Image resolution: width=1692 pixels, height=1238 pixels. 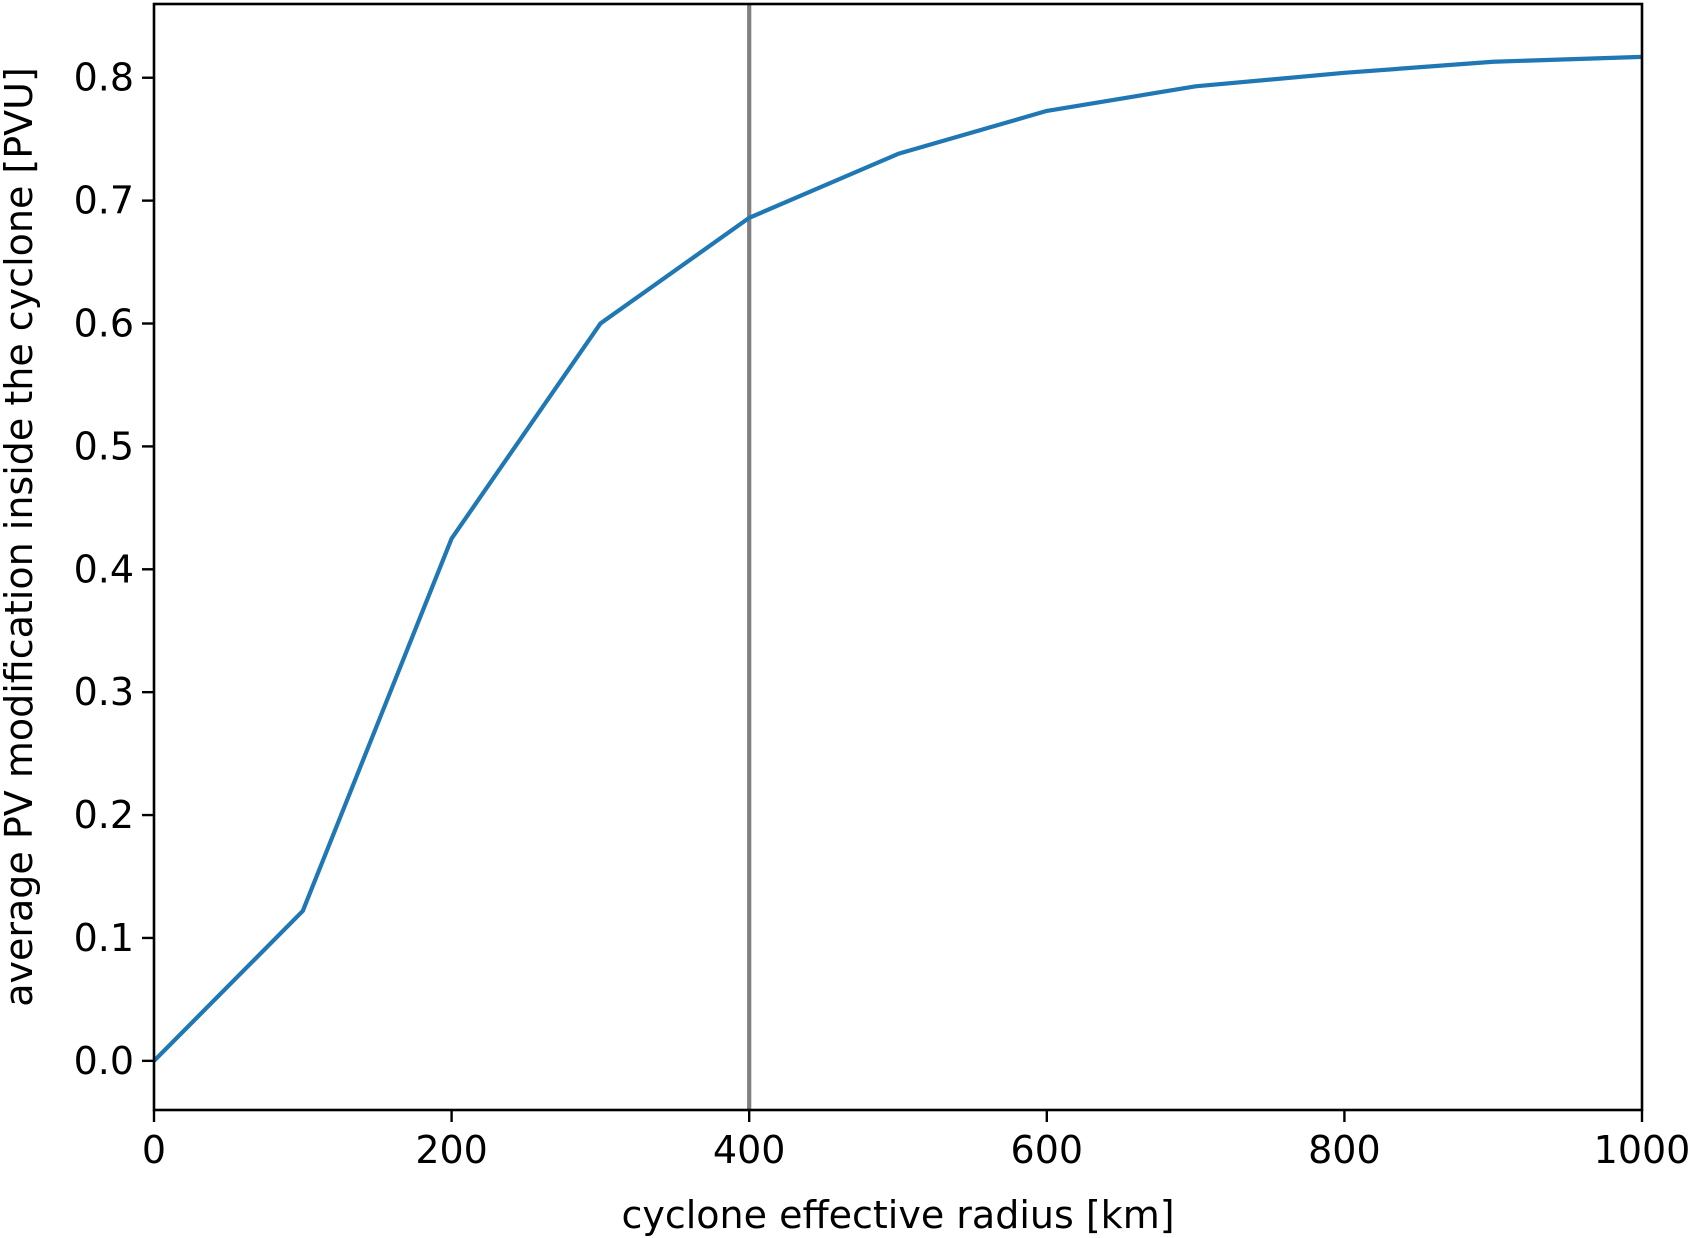 What do you see at coordinates (749, 1150) in the screenshot?
I see `x-tick-label: 400` at bounding box center [749, 1150].